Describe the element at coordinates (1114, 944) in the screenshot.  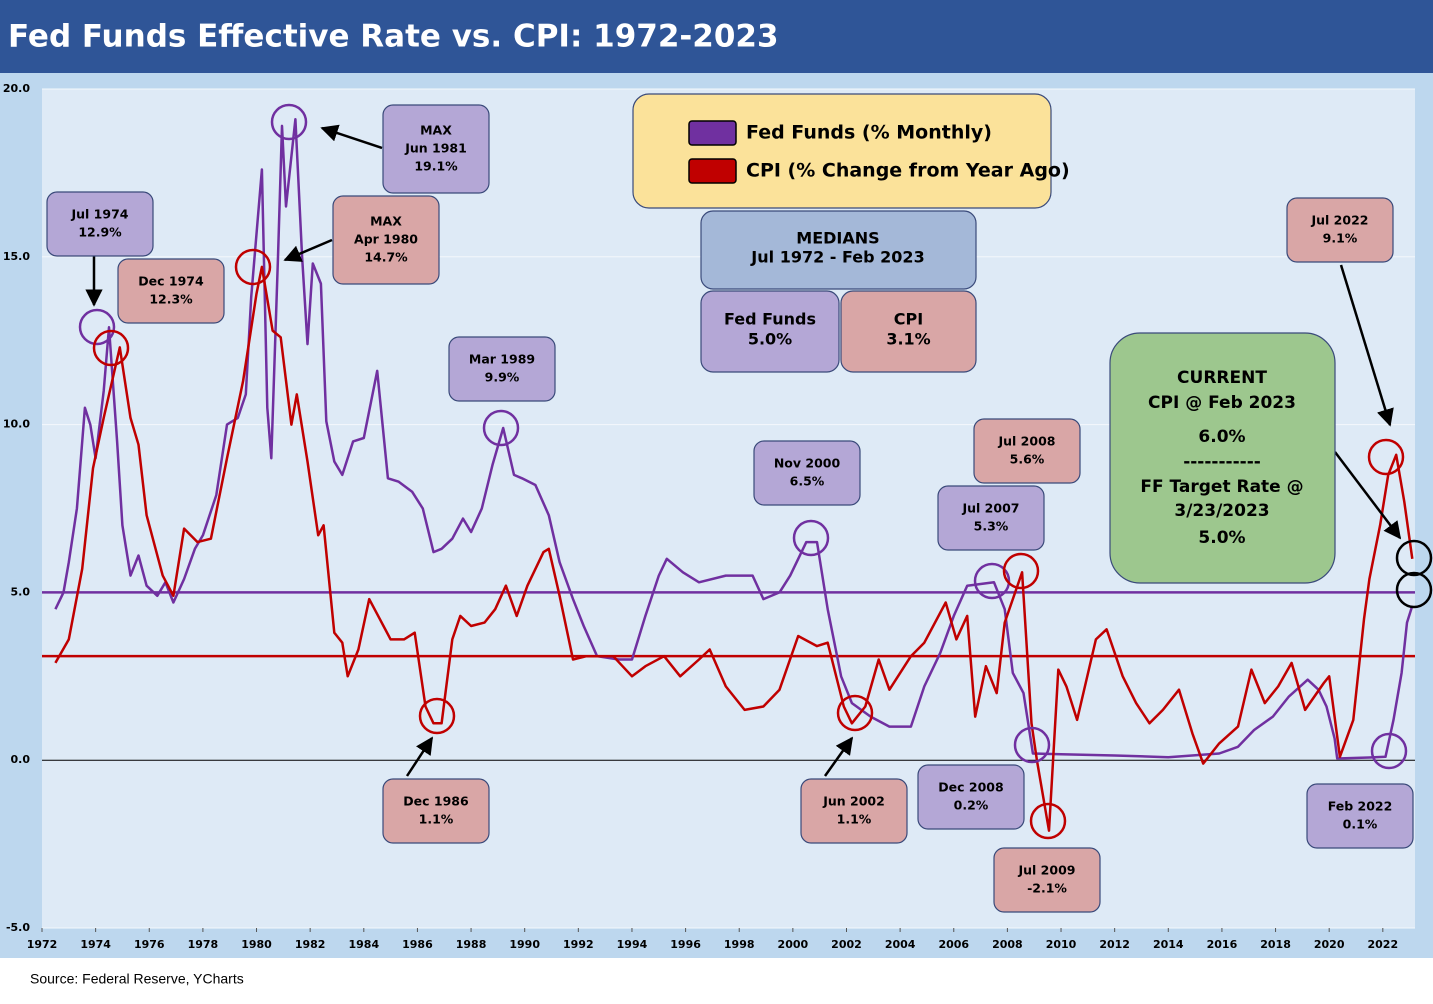
I see `x-tick-label: 2012` at that location.